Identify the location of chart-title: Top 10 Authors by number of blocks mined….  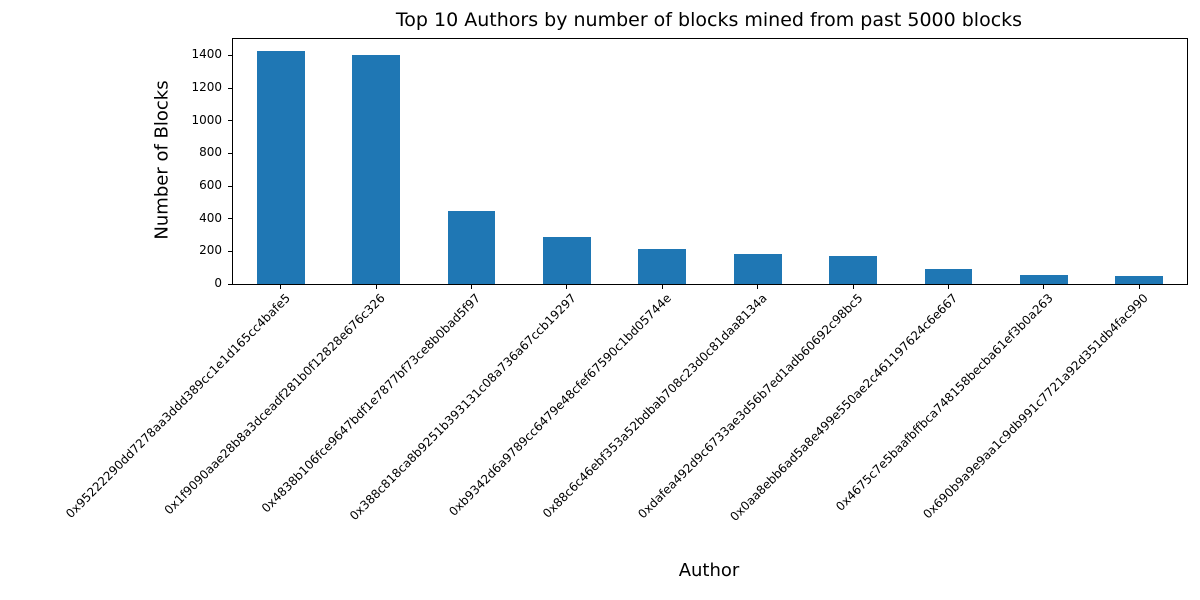
(709, 20).